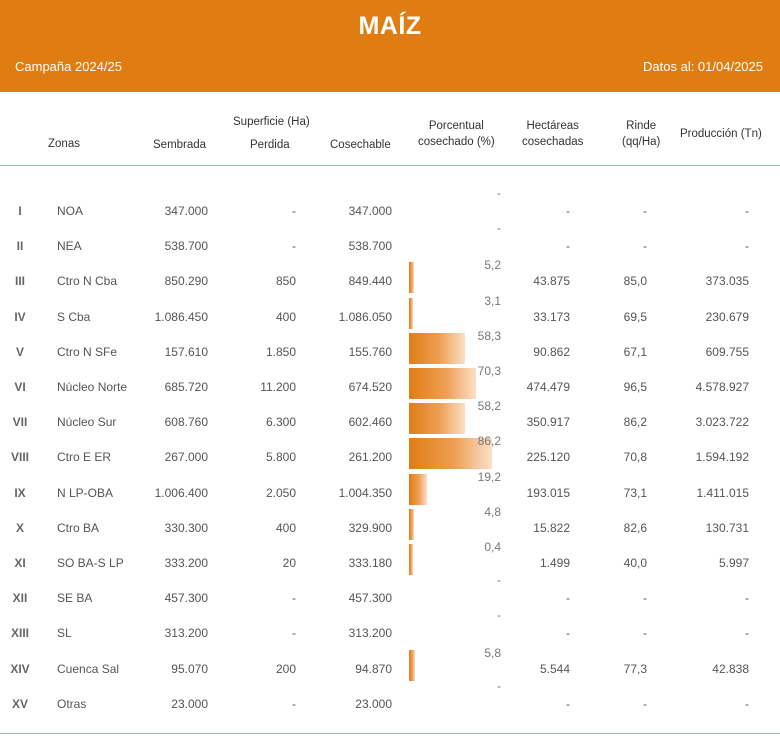 The height and width of the screenshot is (739, 780). Describe the element at coordinates (489, 476) in the screenshot. I see `harvest-percent-value: 19,2` at that location.